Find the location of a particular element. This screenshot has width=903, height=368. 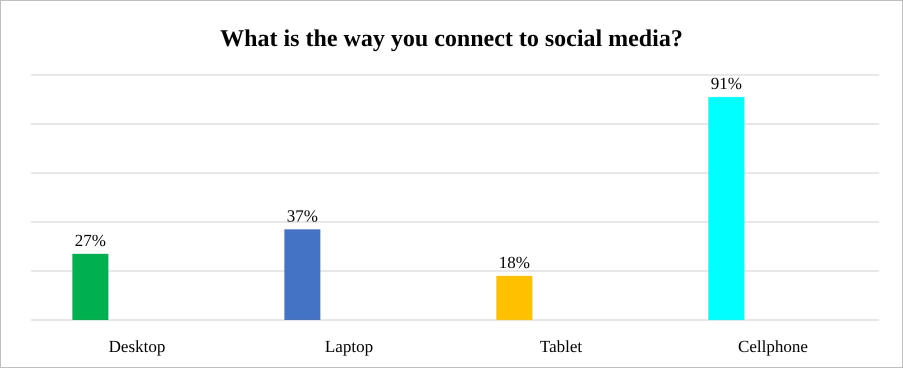

x-tick-label: Desktop is located at coordinates (137, 346).